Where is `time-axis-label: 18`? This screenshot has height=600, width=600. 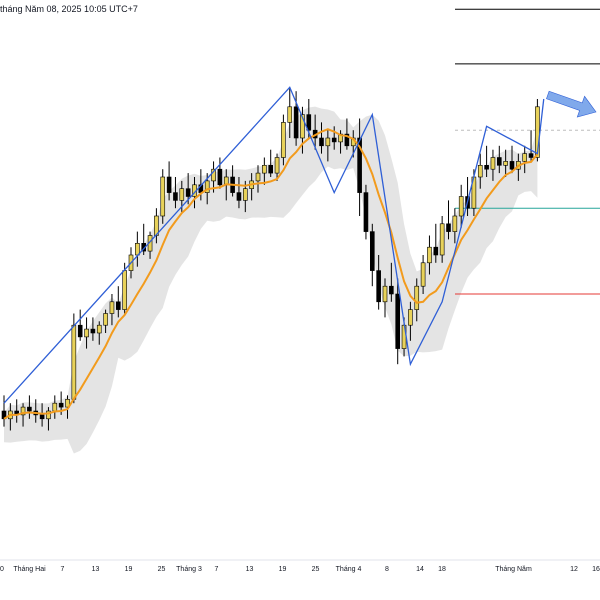 time-axis-label: 18 is located at coordinates (442, 569).